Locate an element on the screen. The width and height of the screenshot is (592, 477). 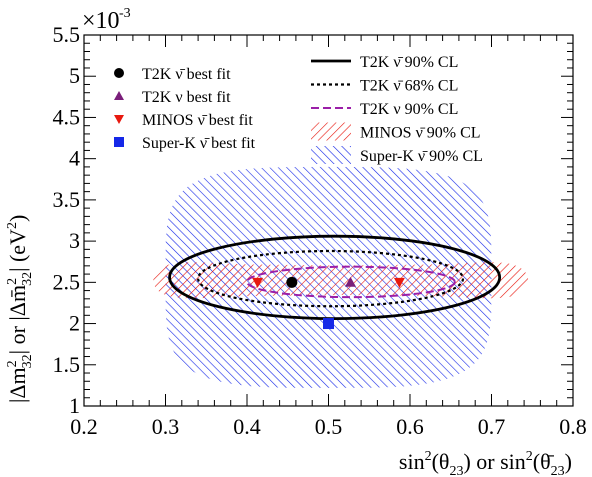
y-tick-label: 3.5 is located at coordinates (67, 199).